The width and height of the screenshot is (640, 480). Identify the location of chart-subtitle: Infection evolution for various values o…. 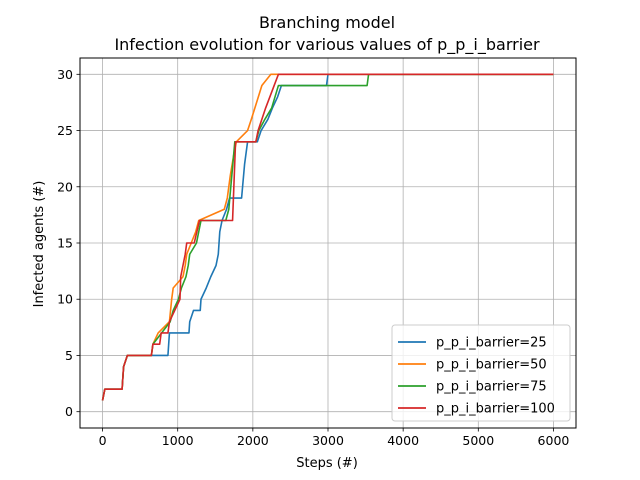
(327, 45).